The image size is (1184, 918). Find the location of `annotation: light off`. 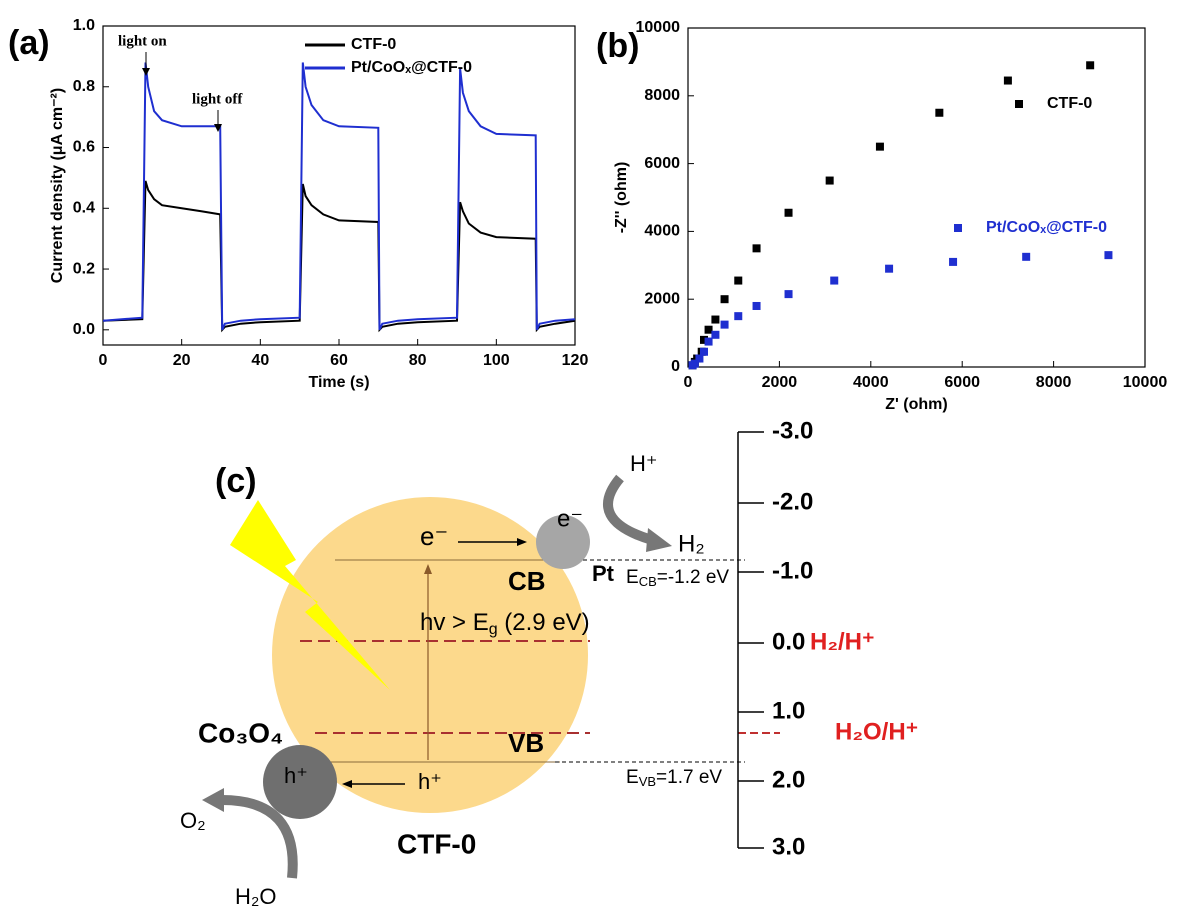

annotation: light off is located at coordinates (217, 99).